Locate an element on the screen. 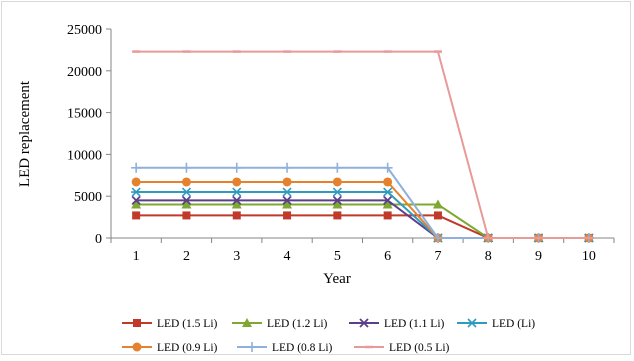  x-tick-label: 2 is located at coordinates (186, 256).